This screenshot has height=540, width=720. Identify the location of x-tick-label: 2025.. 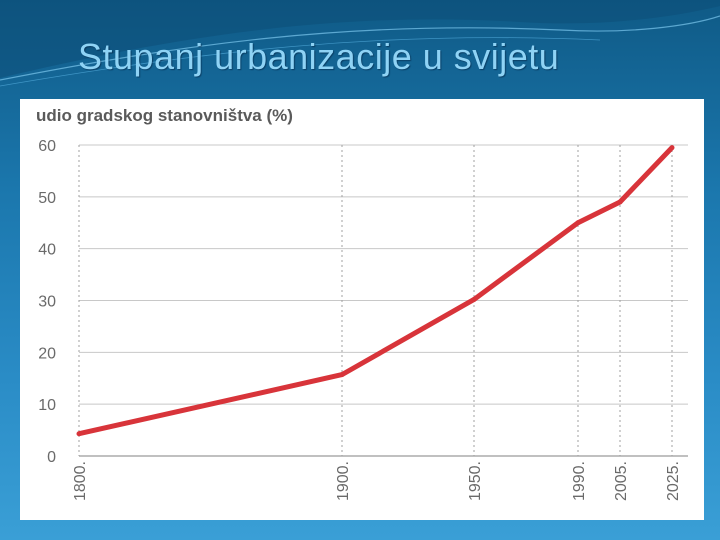
(673, 481).